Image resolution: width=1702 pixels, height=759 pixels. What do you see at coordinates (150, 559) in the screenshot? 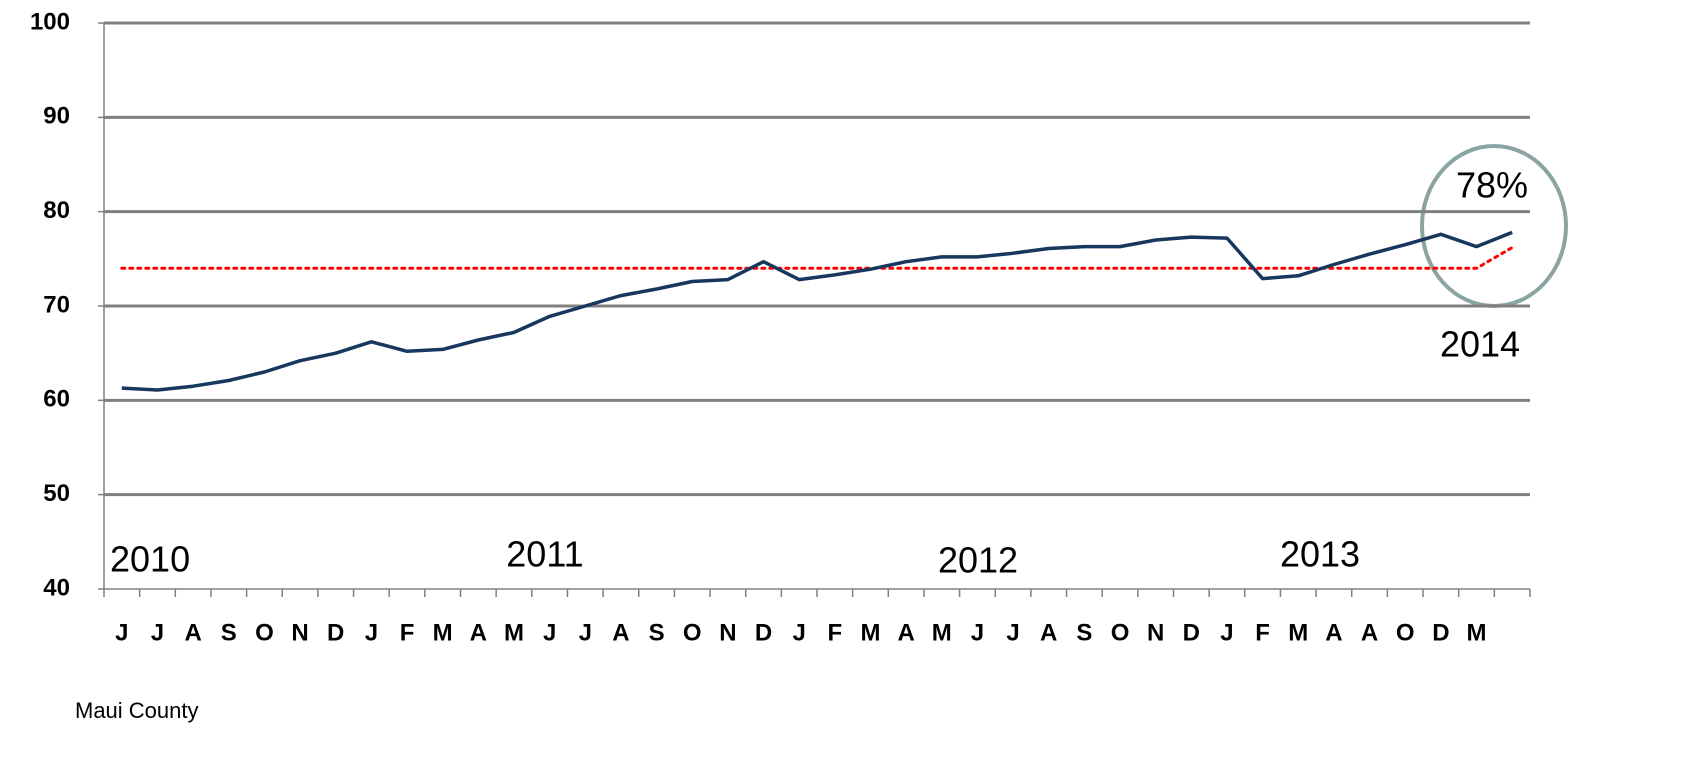
I see `annotation: 2010` at bounding box center [150, 559].